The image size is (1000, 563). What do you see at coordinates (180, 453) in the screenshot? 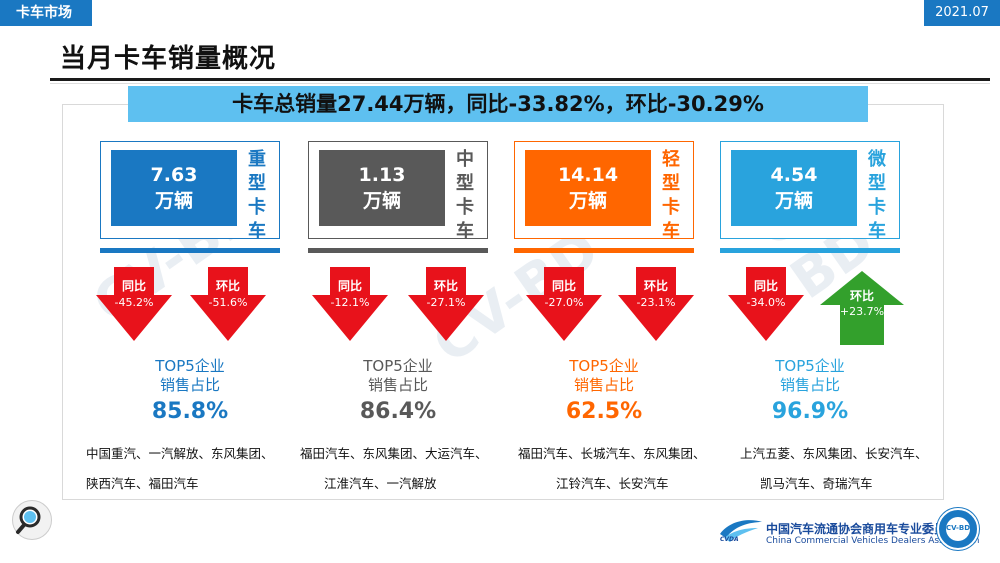
I see `companies-line1: 中国重汽、一汽解放、东风集团、` at bounding box center [180, 453].